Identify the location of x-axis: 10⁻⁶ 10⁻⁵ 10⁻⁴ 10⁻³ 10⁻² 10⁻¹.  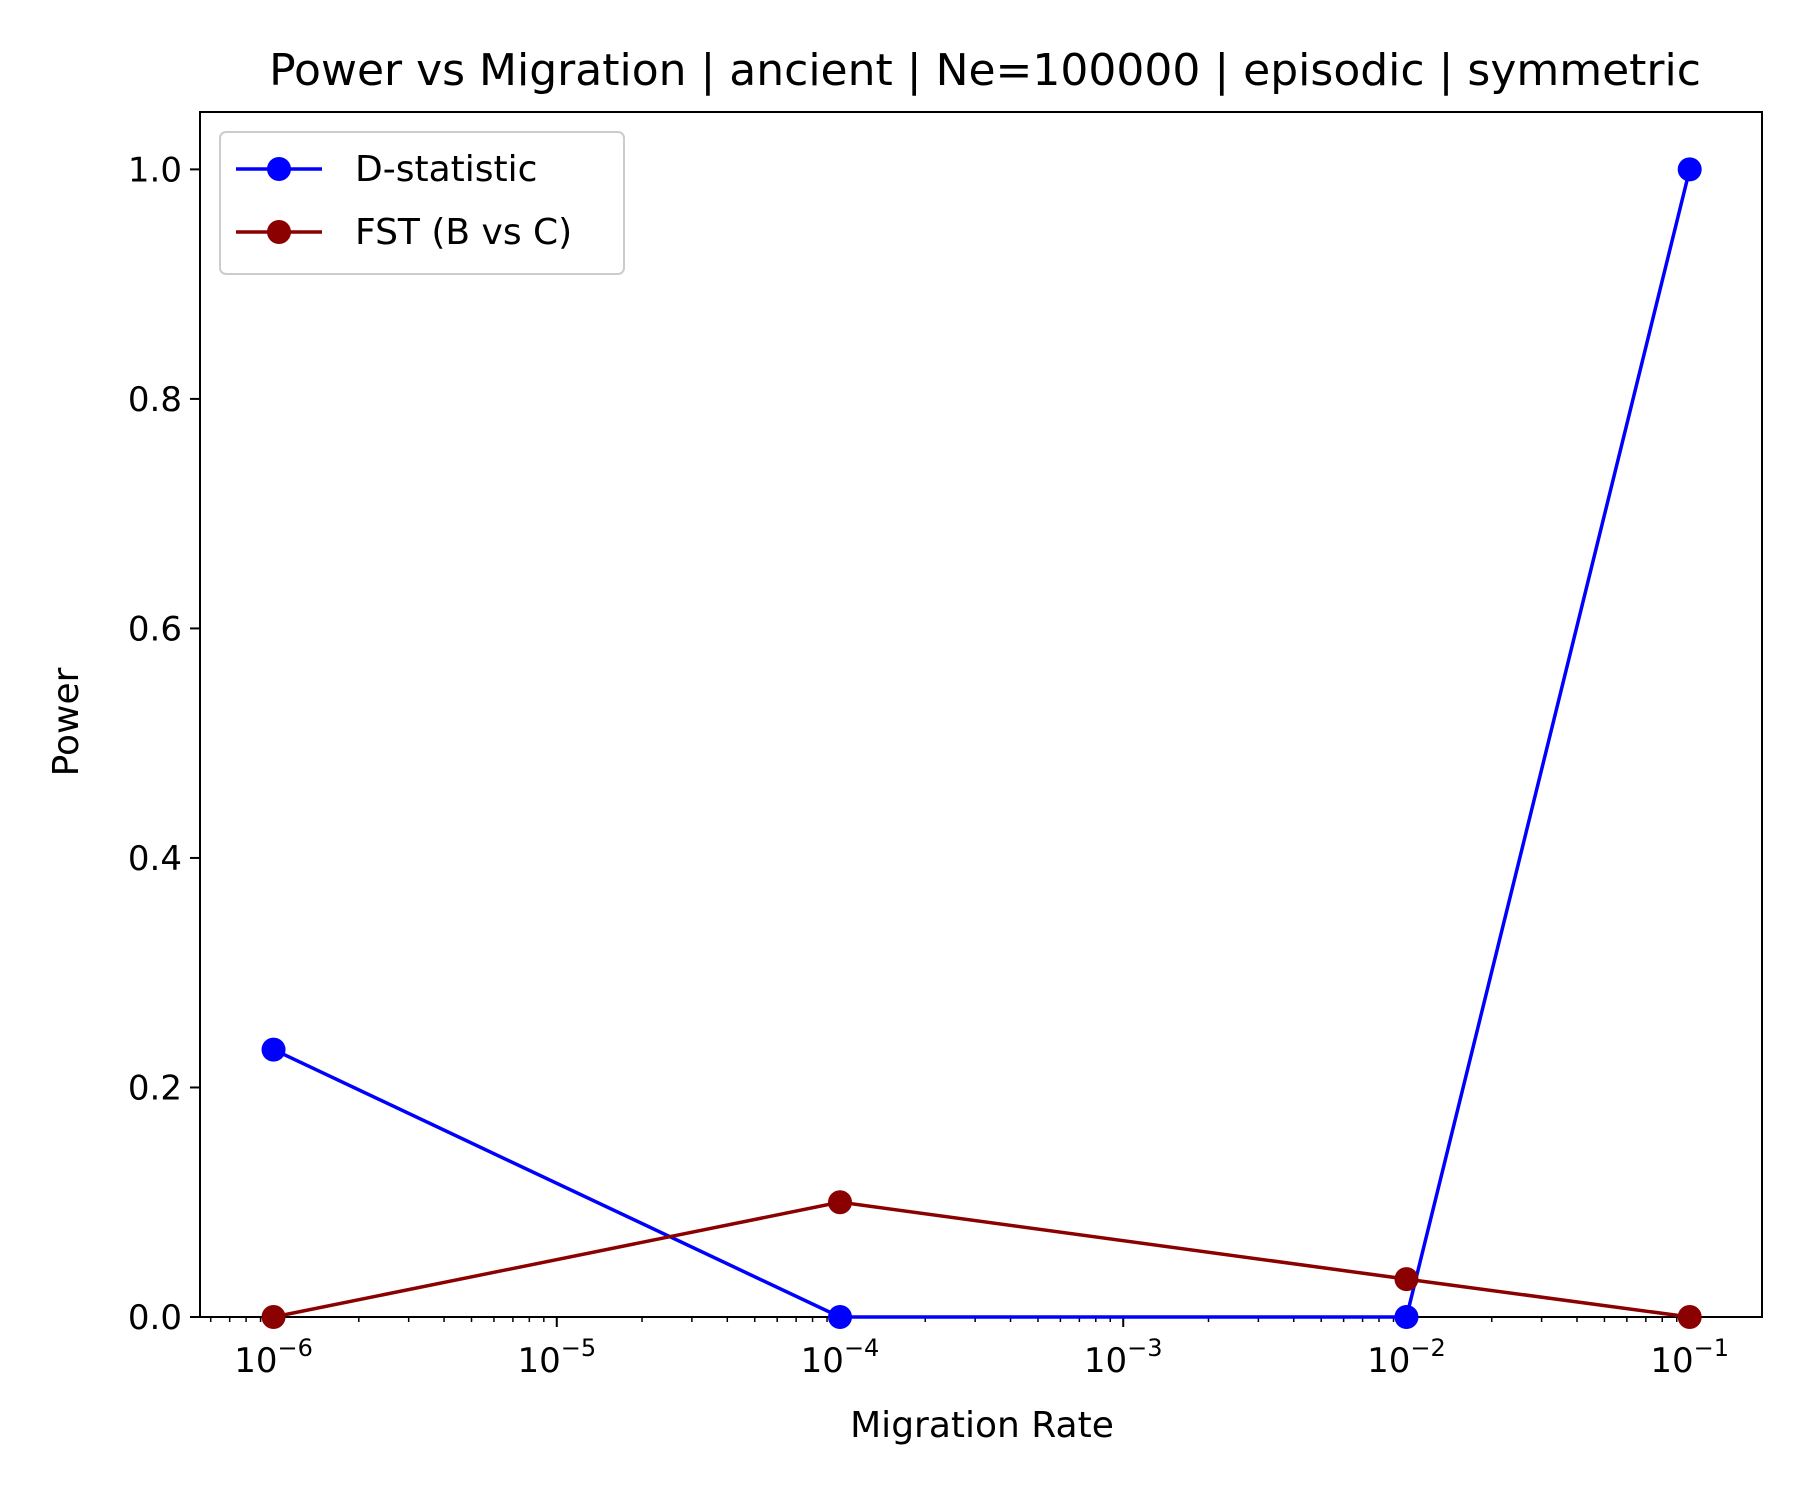
(969, 1349).